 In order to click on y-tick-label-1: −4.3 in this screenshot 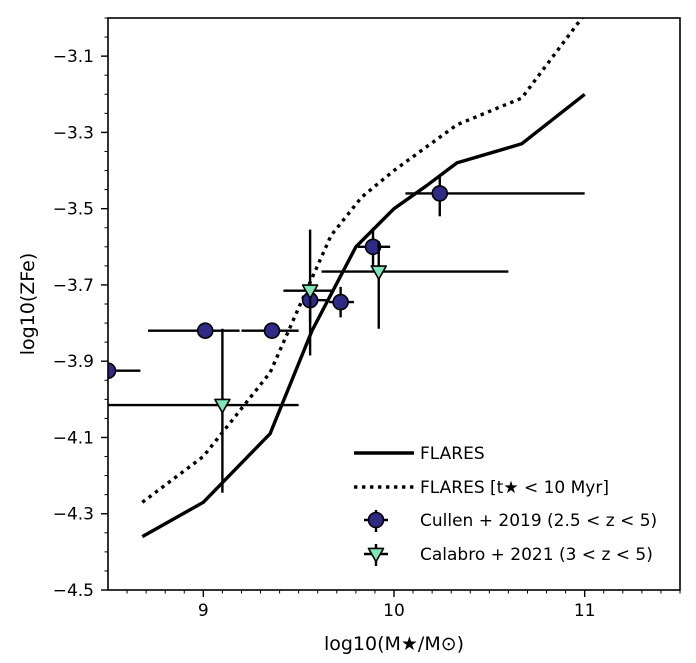, I will do `click(73, 515)`.